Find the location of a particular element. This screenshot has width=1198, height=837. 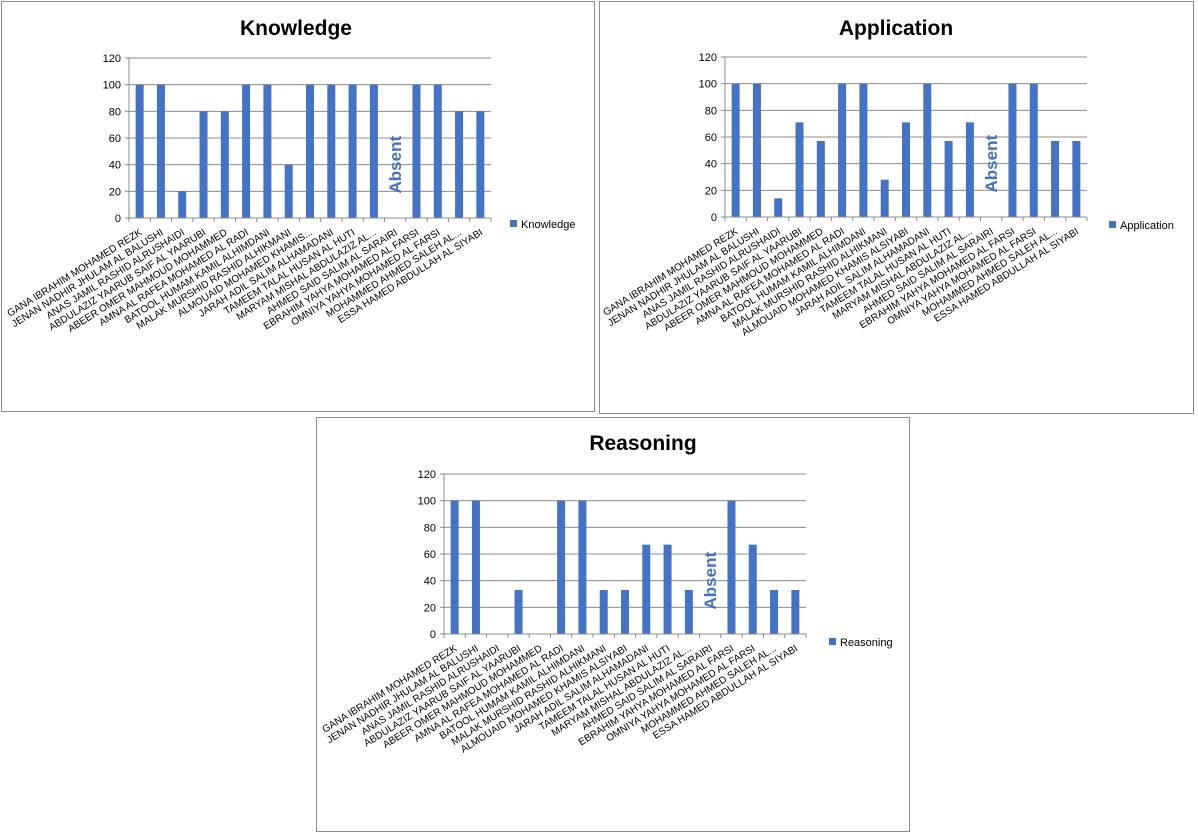

application-absent-annotation: Absent is located at coordinates (991, 164).